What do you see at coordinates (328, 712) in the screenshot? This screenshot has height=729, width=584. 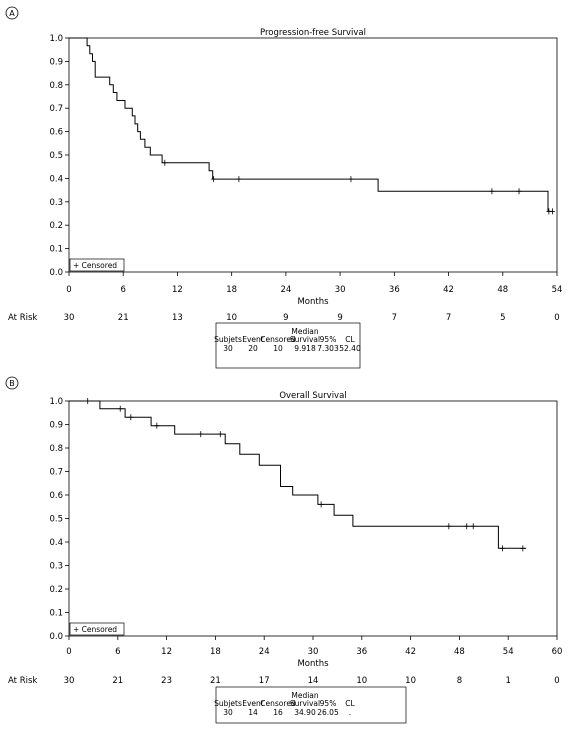 I see `summary-value: 26.05` at bounding box center [328, 712].